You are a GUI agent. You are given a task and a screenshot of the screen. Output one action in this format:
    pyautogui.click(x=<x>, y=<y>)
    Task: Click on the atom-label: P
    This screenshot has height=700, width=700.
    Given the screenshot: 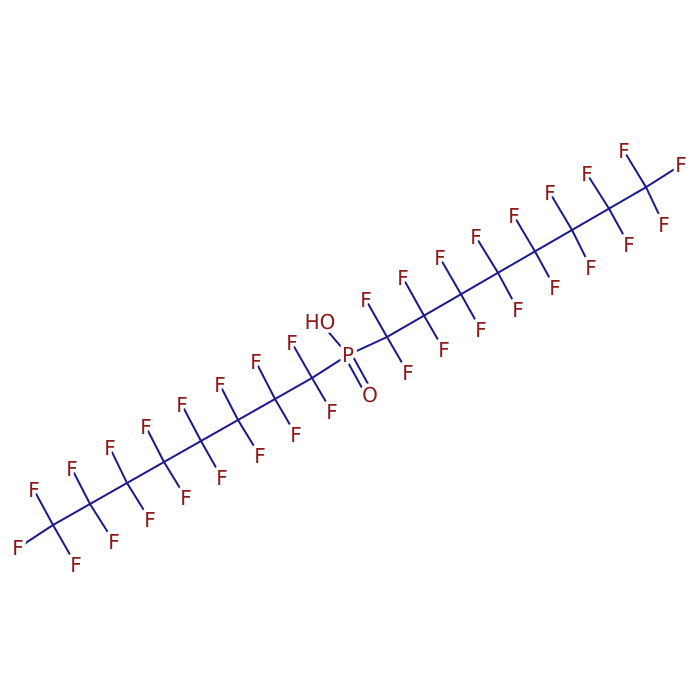 What is the action you would take?
    pyautogui.click(x=348, y=355)
    